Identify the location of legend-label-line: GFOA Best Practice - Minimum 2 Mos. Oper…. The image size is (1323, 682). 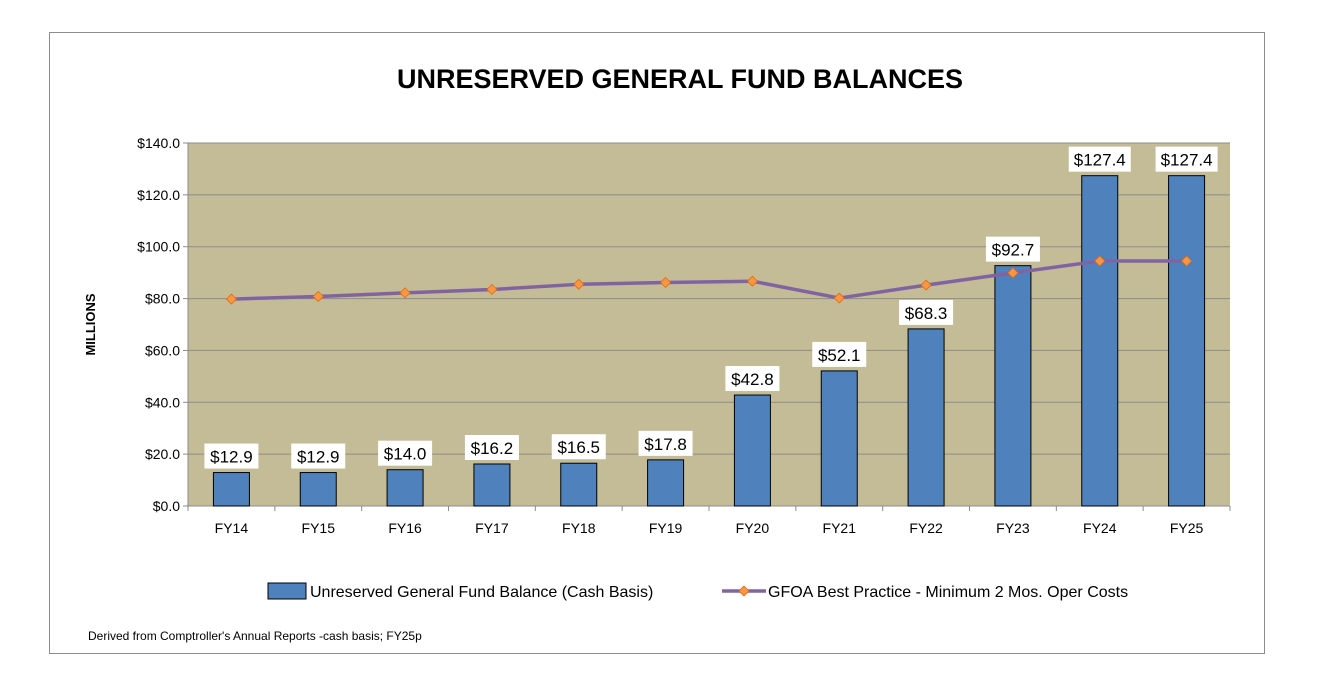
(948, 592).